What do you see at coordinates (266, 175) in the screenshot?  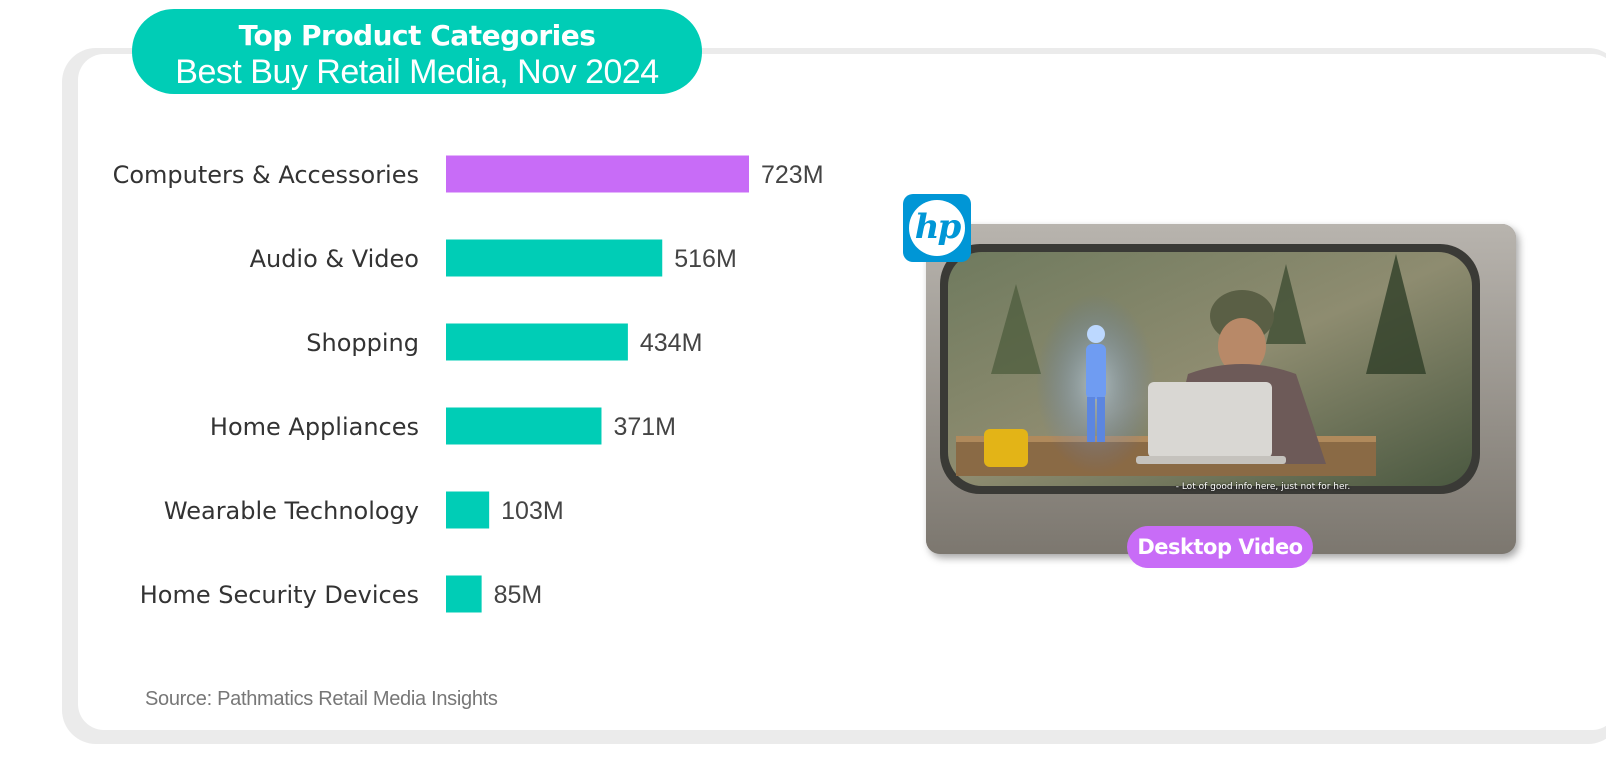 I see `category-label: Computers & Accessories` at bounding box center [266, 175].